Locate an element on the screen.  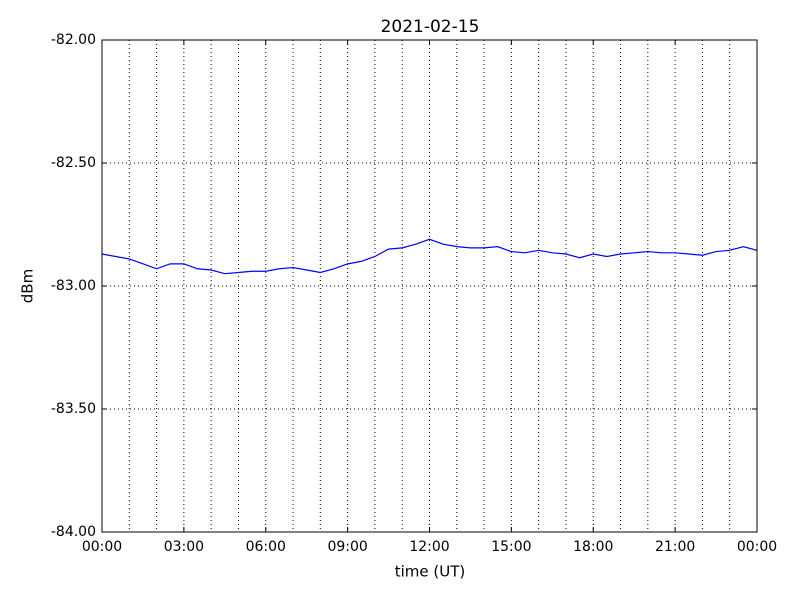
y-tick-label: -83.50 is located at coordinates (73, 409).